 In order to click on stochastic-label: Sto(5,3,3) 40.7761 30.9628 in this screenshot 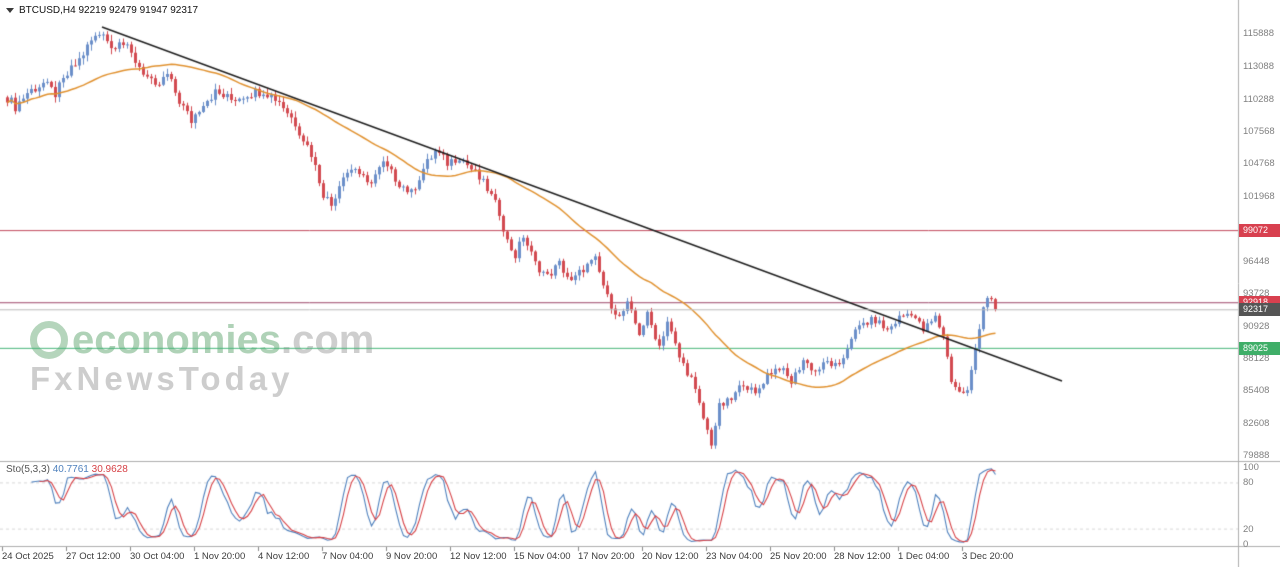, I will do `click(67, 469)`.